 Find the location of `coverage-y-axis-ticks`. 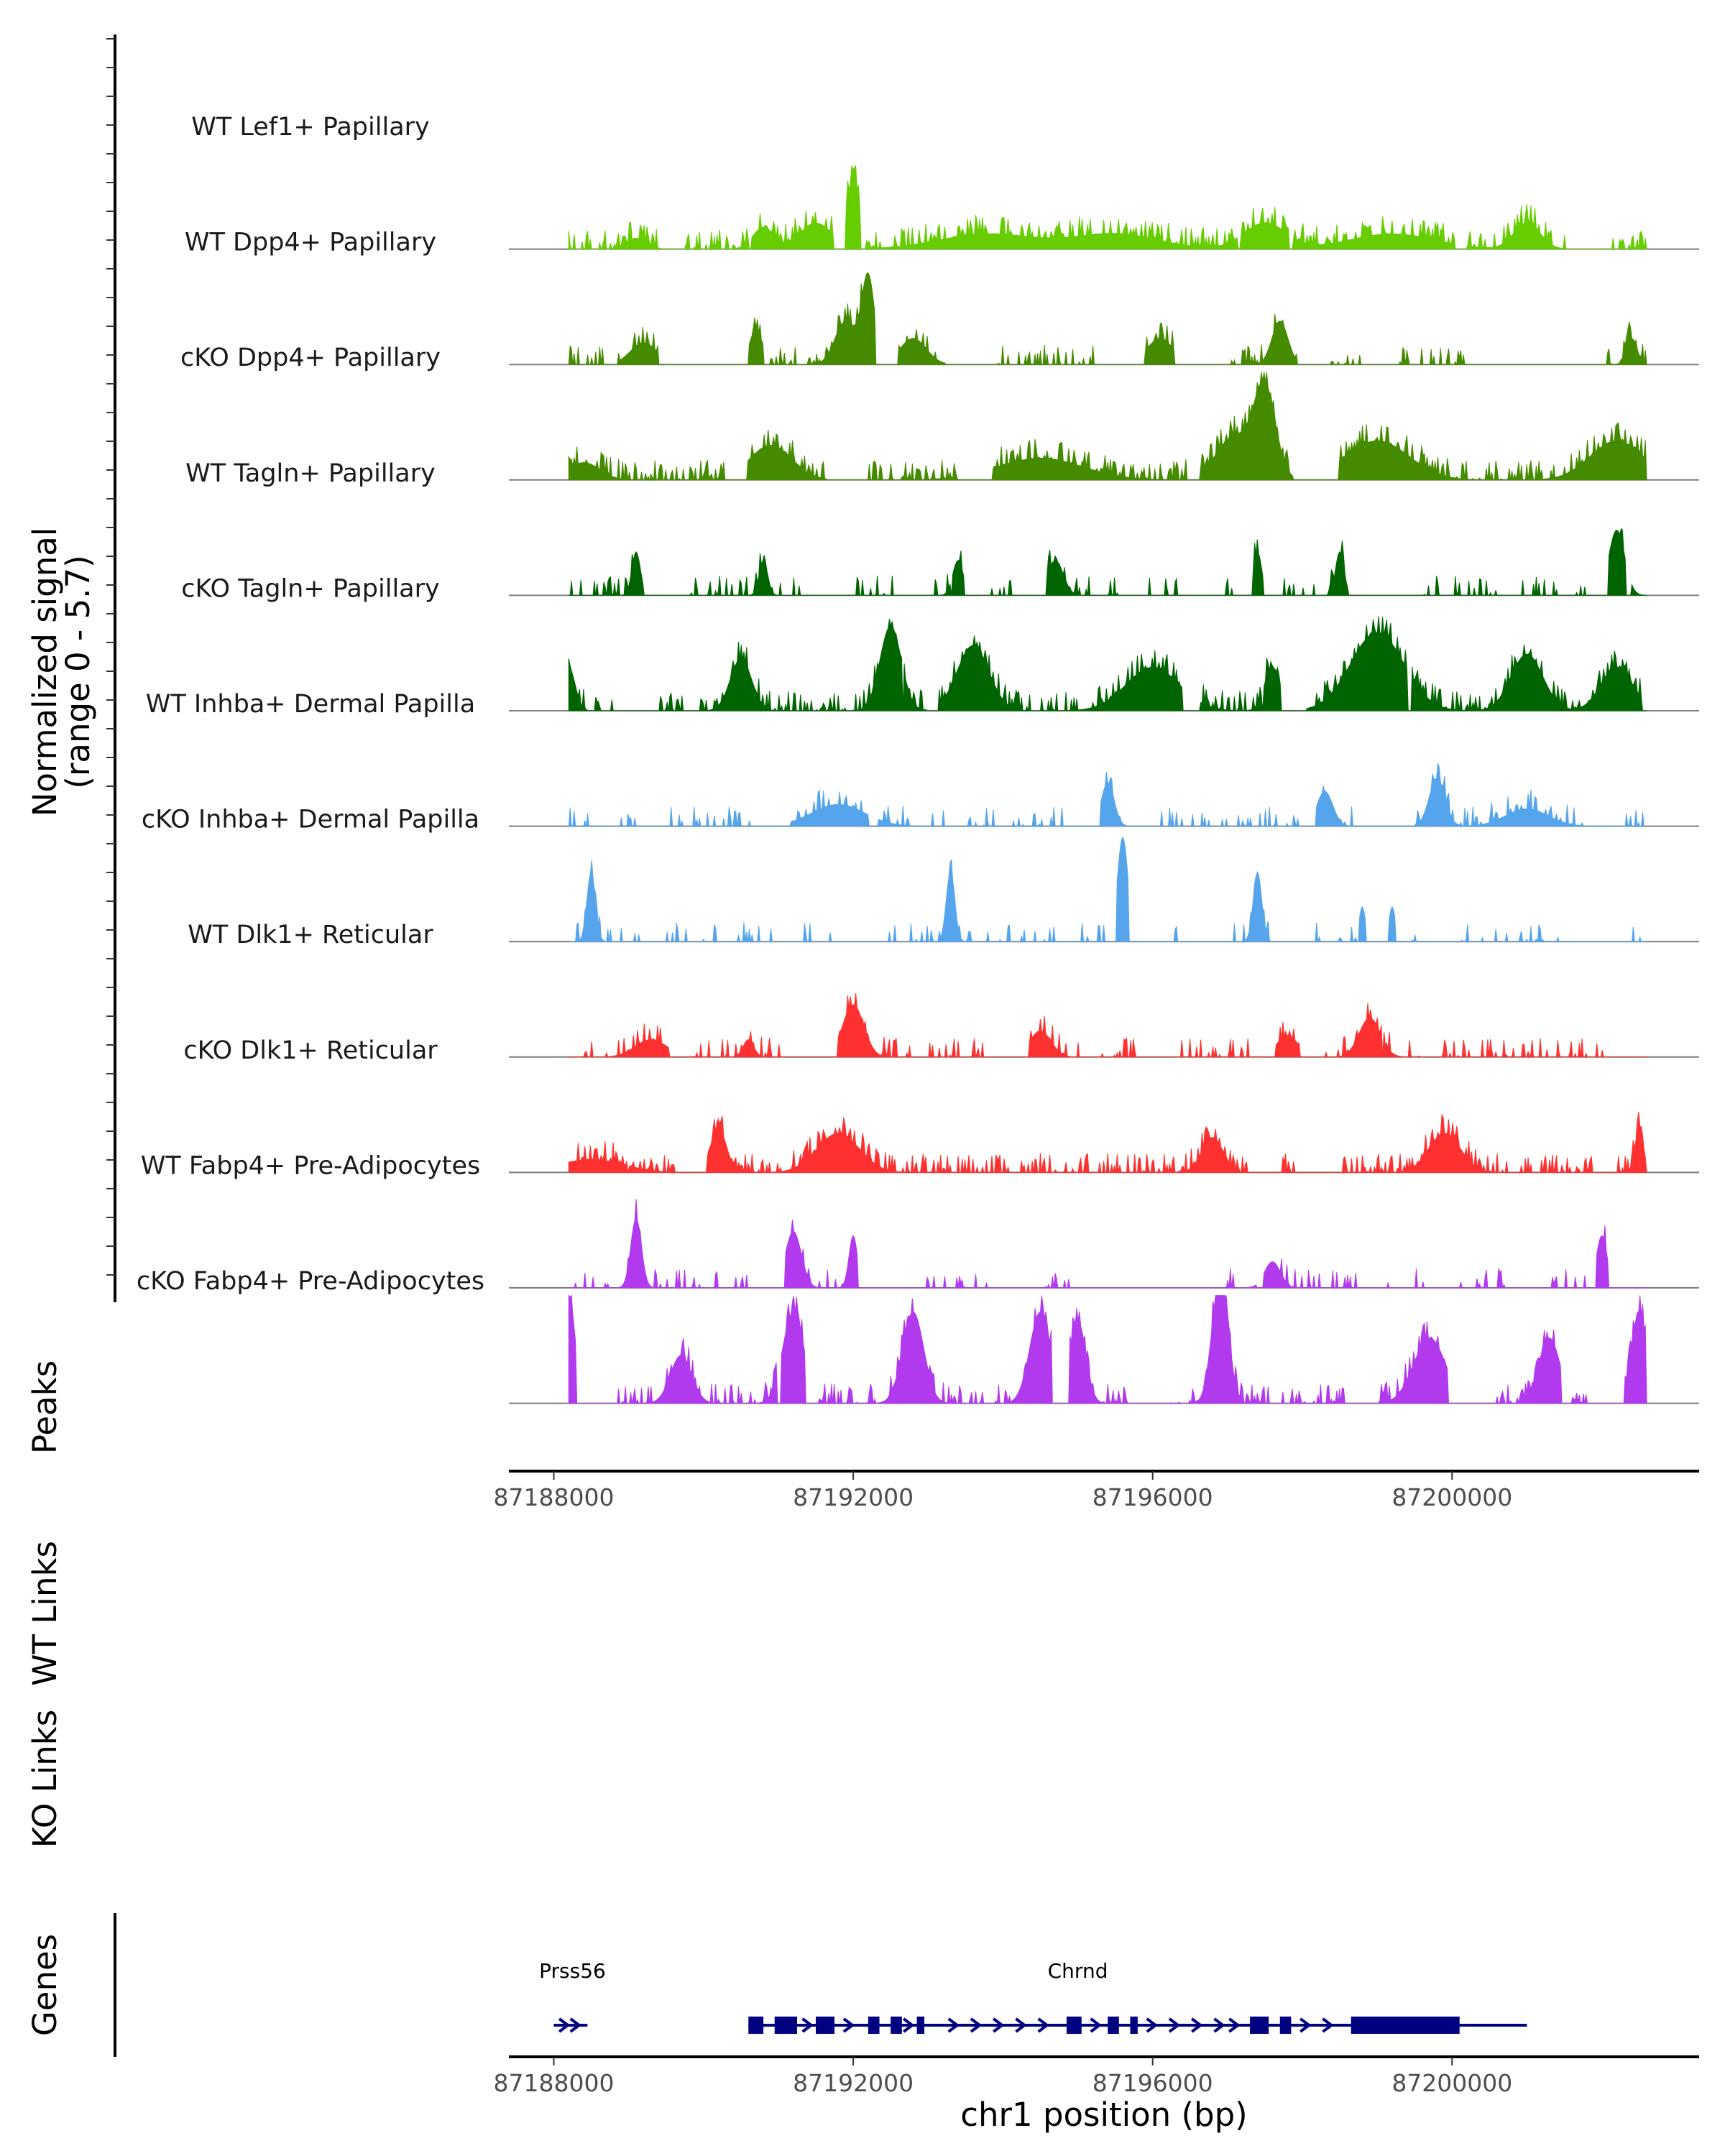

coverage-y-axis-ticks is located at coordinates (110, 657).